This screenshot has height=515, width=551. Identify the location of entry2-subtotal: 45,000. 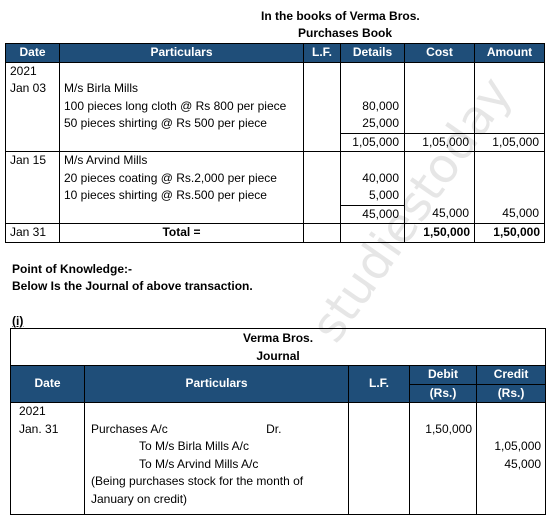
(372, 214).